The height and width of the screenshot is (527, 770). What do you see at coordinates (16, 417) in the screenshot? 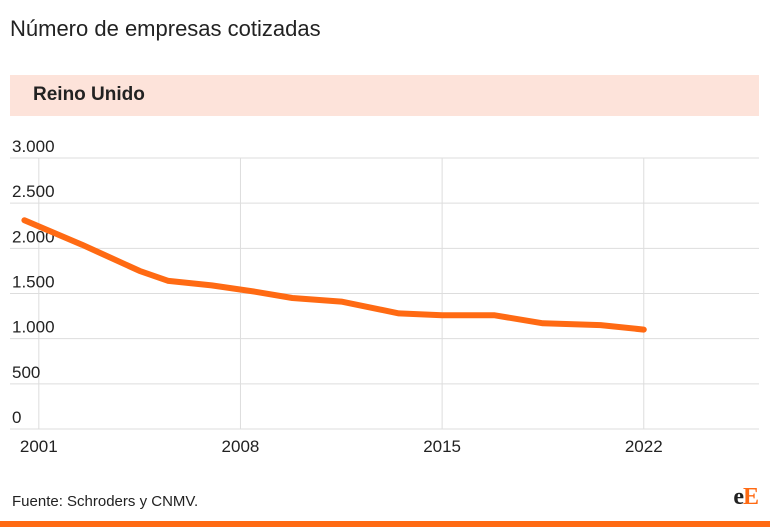
I see `y-tick-label: 0` at bounding box center [16, 417].